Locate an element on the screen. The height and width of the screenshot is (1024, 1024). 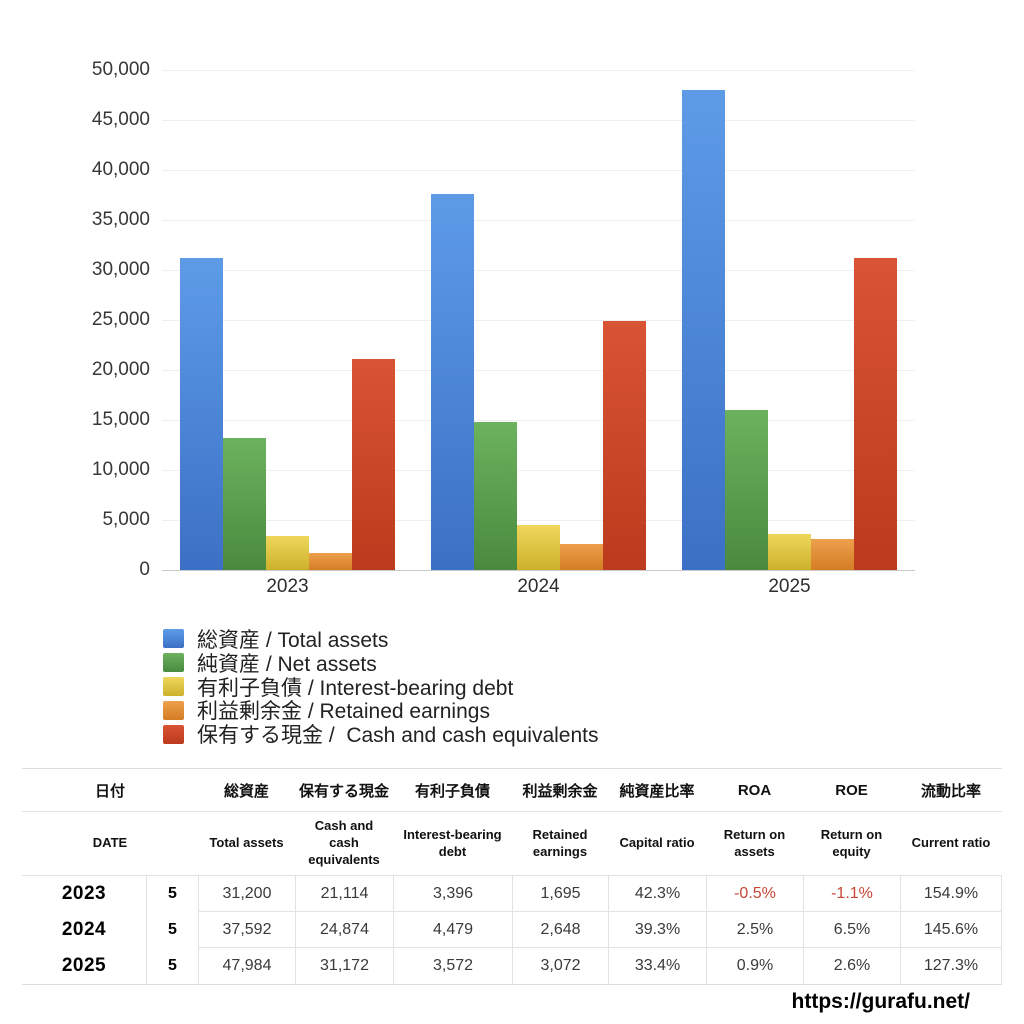
header-cell-ja: 純資産比率 is located at coordinates (657, 791).